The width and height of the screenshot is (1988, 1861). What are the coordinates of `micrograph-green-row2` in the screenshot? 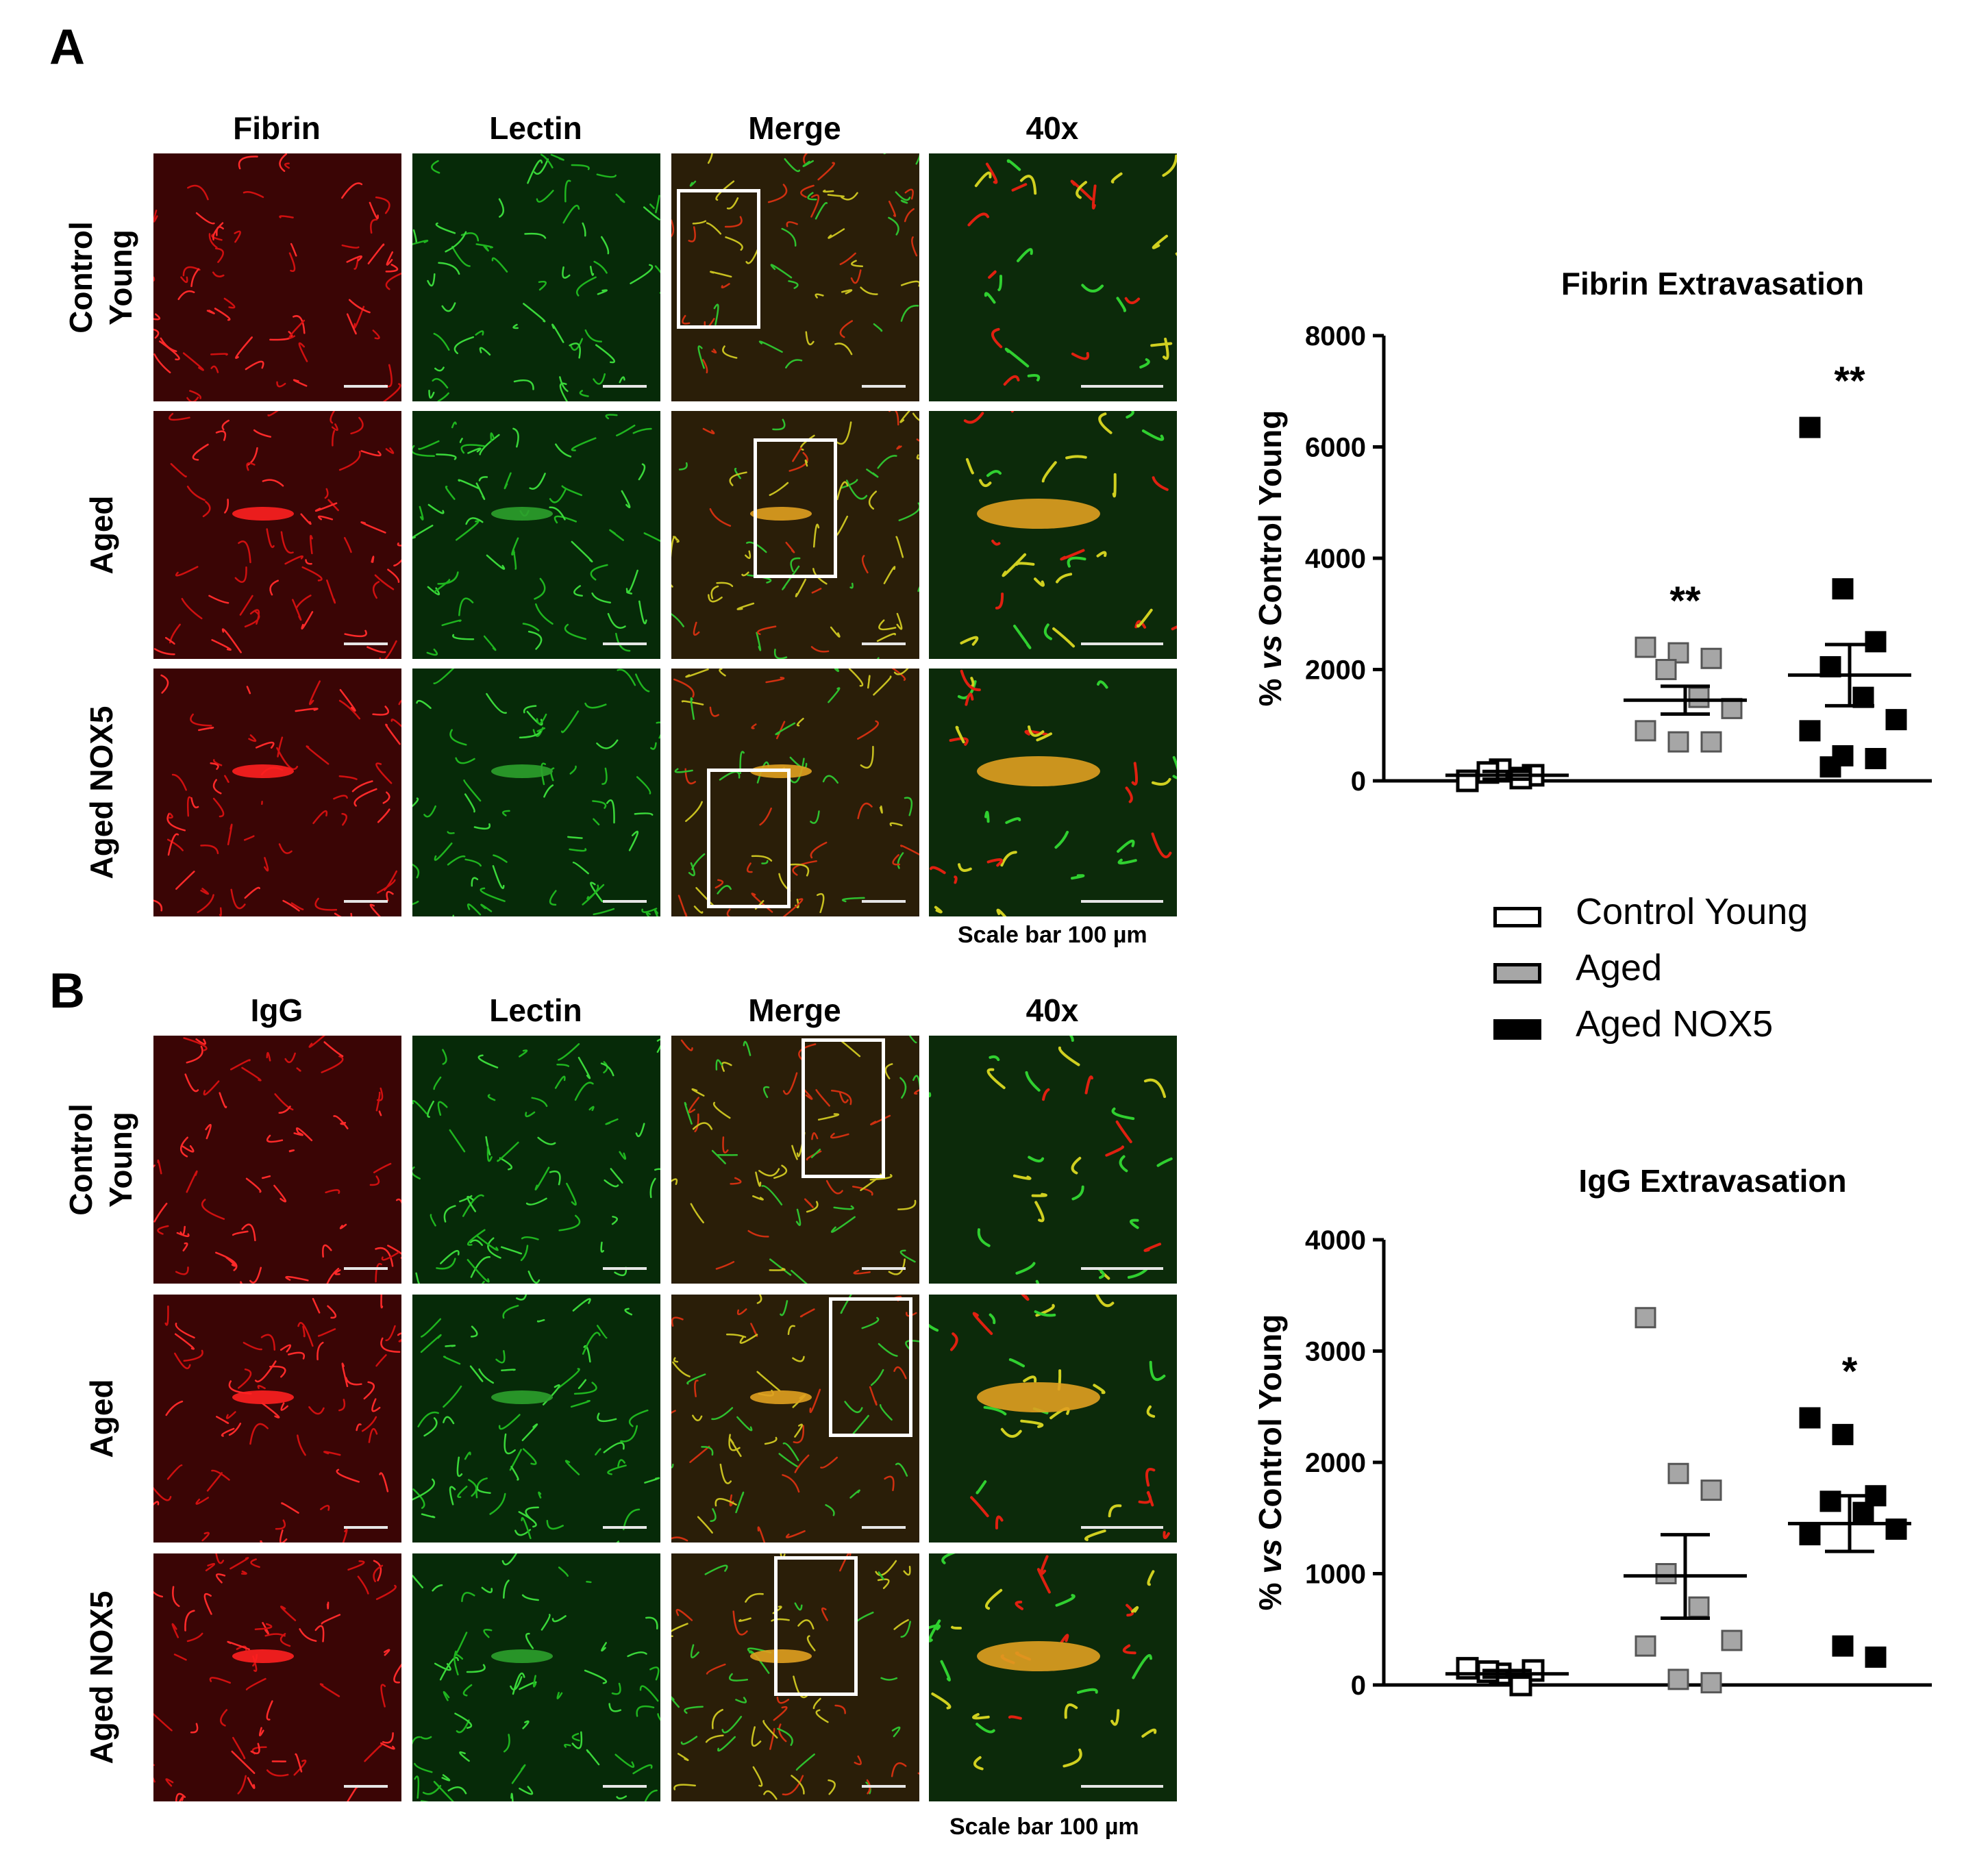 It's located at (536, 1418).